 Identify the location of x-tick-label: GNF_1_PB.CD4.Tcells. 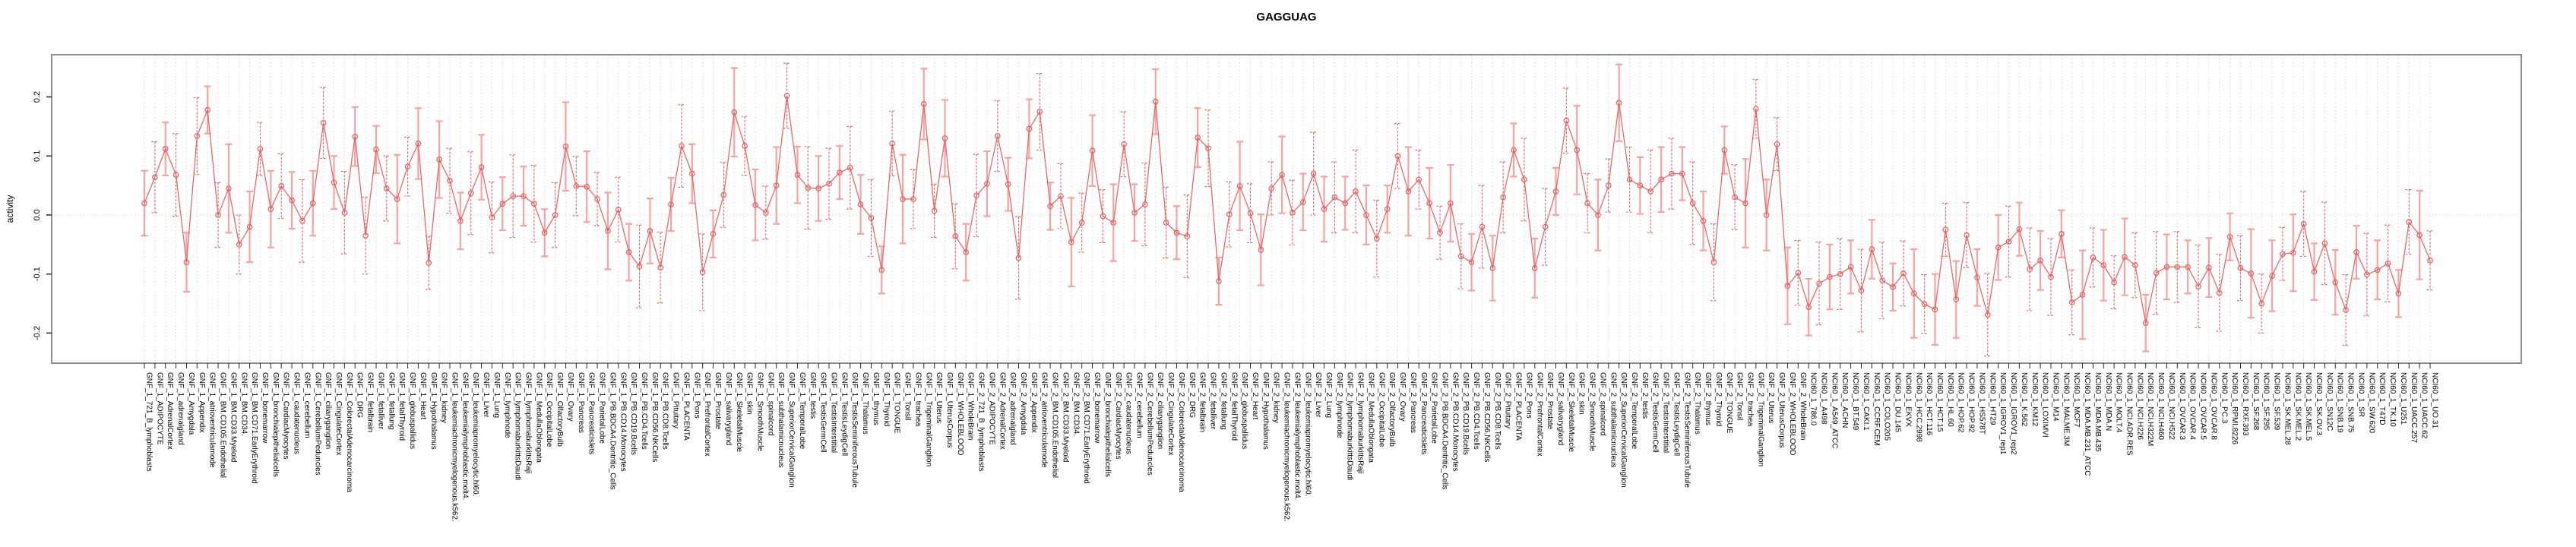
(644, 411).